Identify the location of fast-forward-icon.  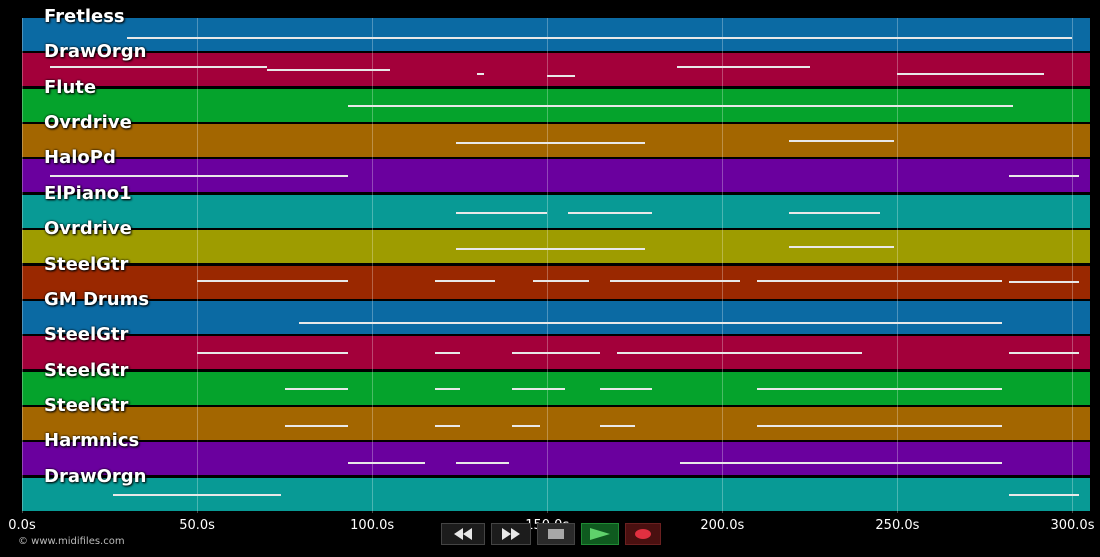
(511, 534).